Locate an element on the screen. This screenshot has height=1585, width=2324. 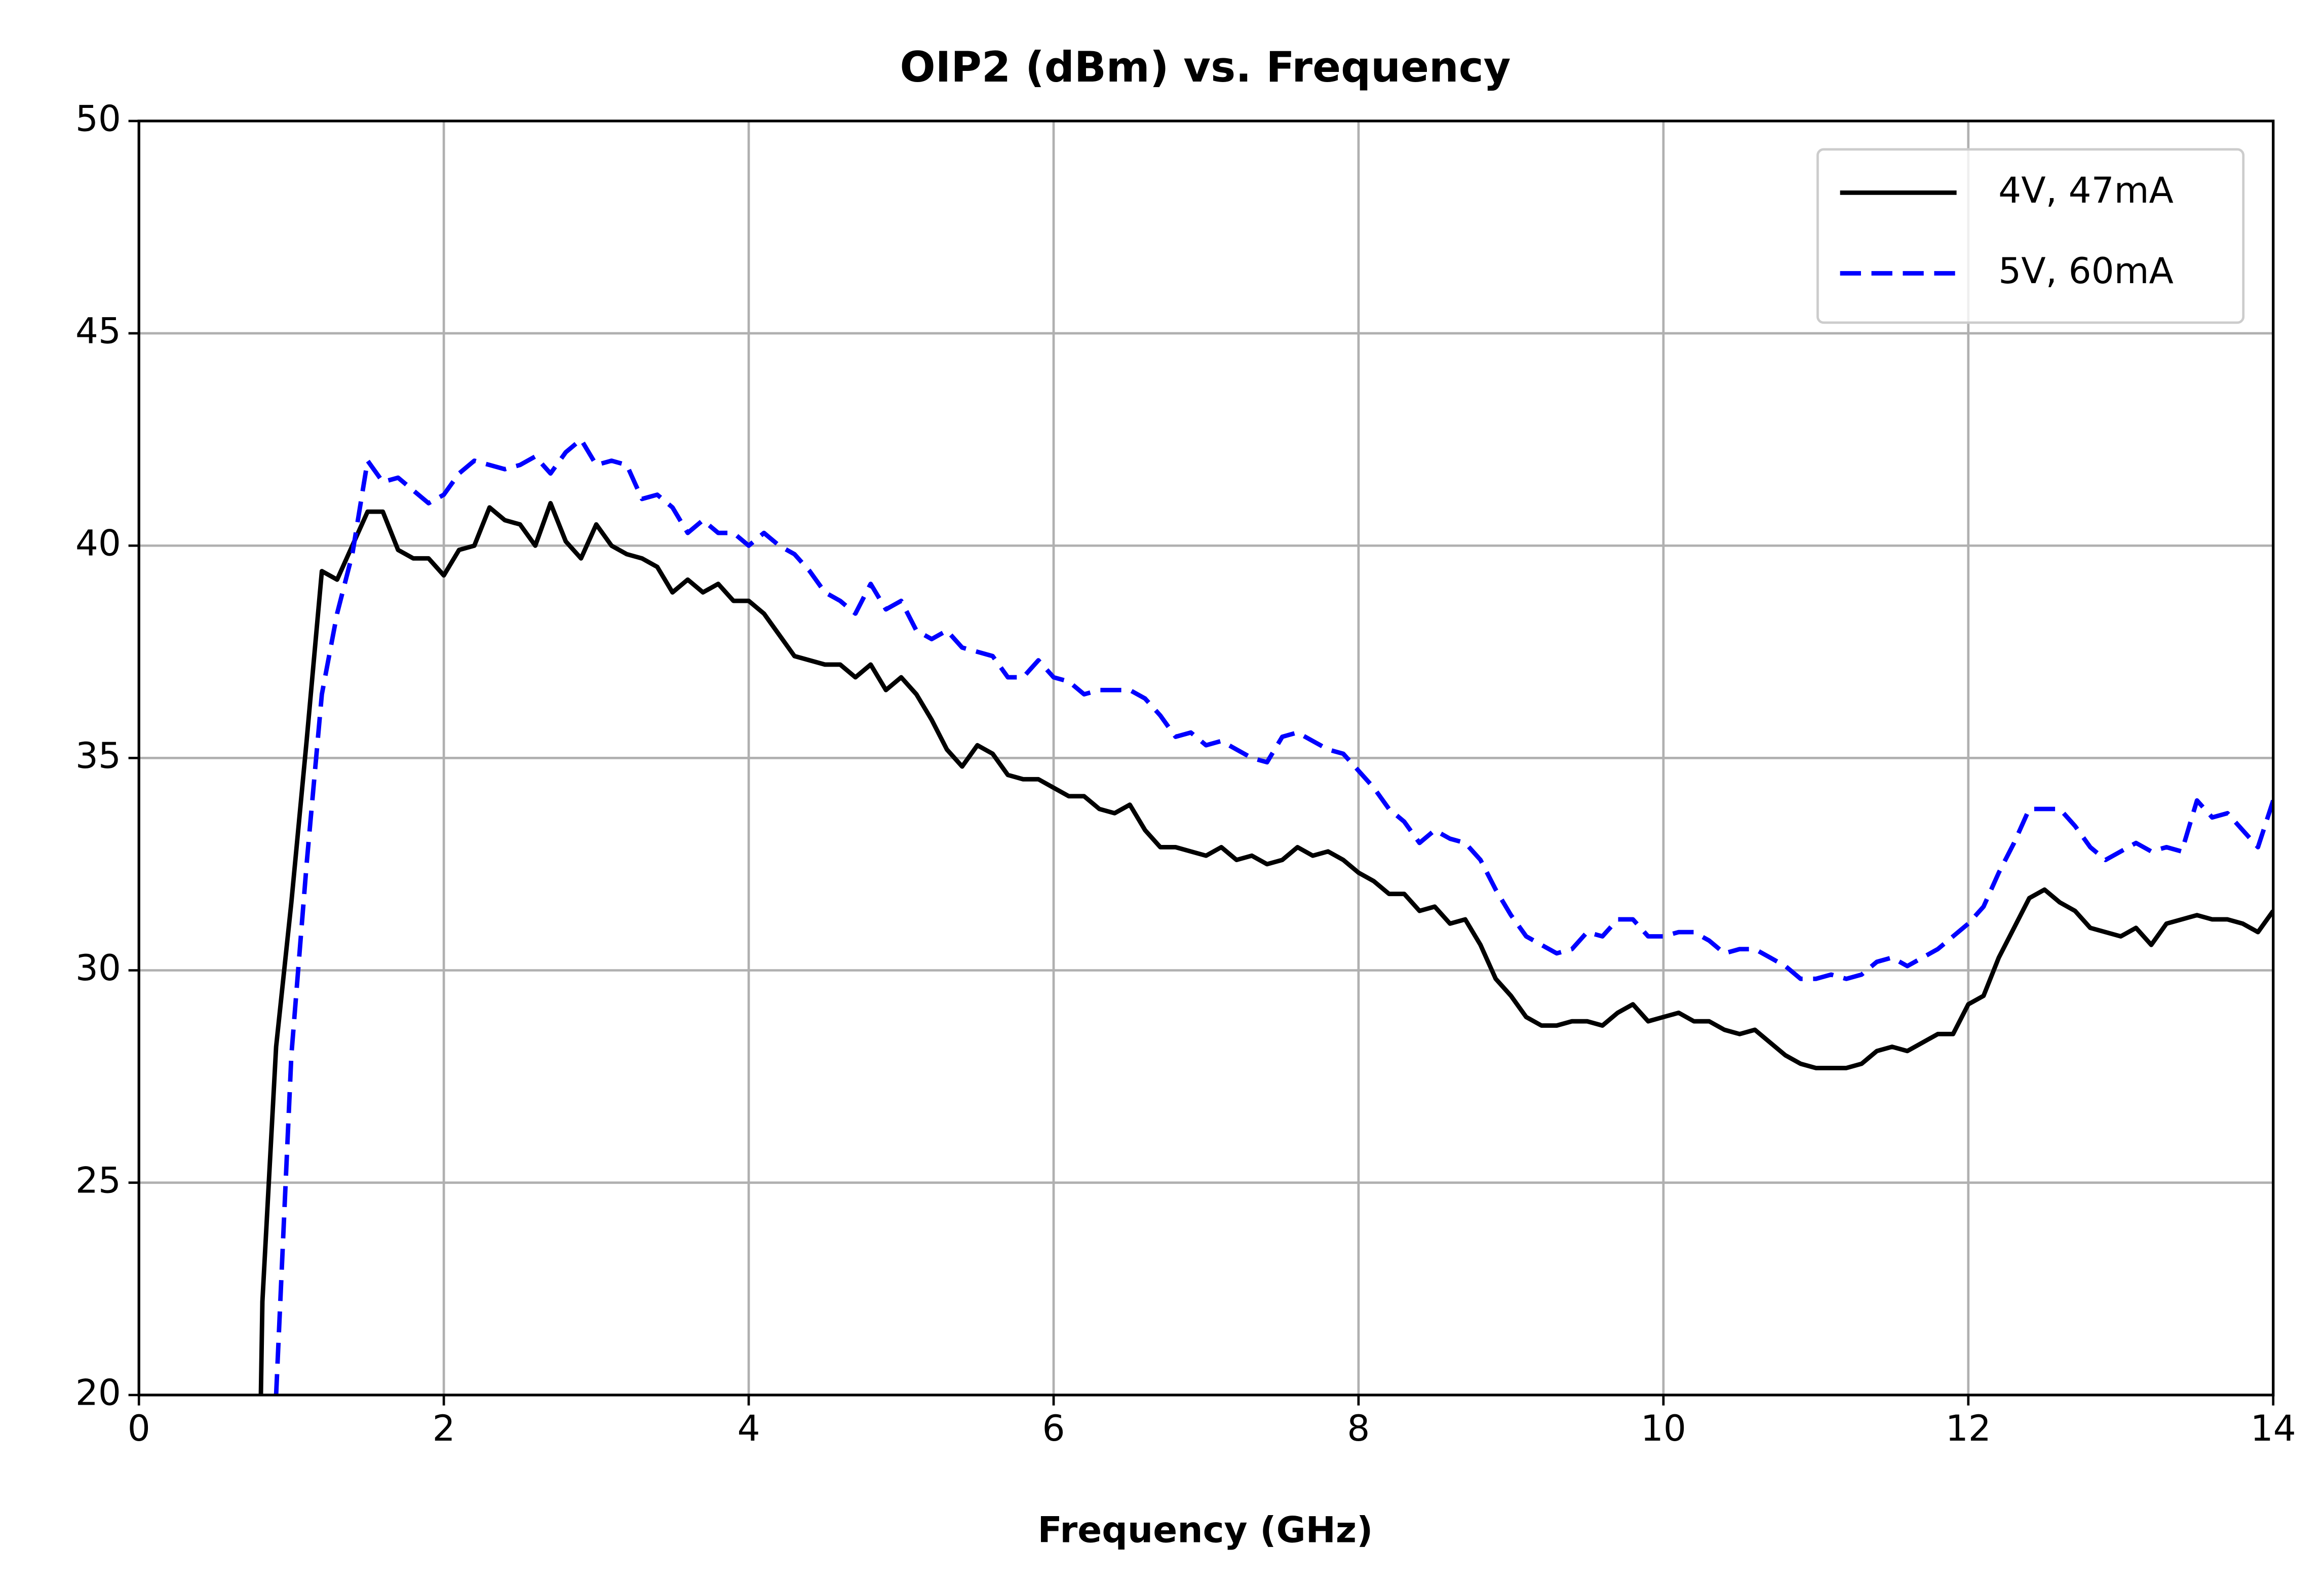
x-tick-label: 8 is located at coordinates (1358, 1428).